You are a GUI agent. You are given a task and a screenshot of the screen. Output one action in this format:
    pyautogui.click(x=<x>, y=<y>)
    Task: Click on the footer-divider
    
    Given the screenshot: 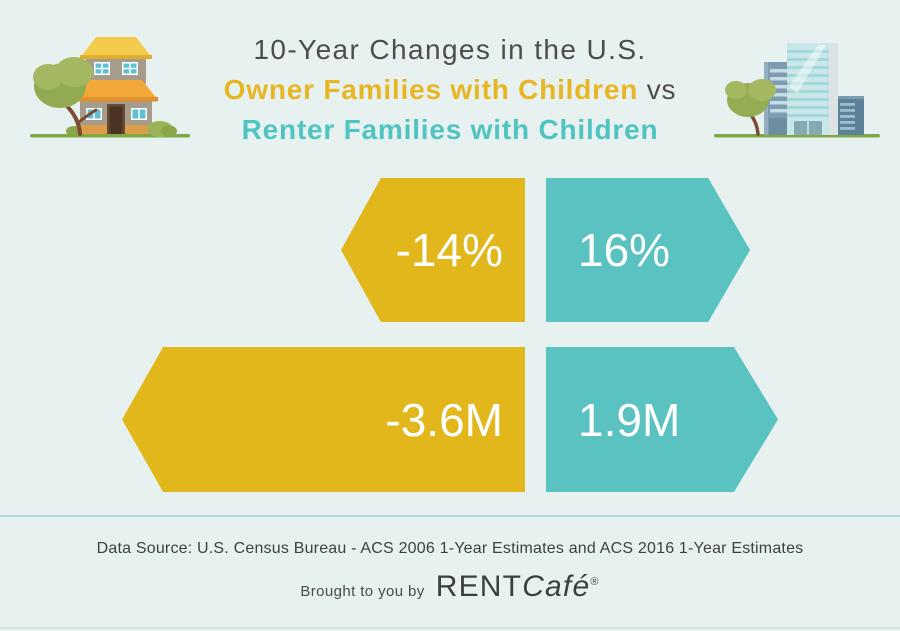 What is the action you would take?
    pyautogui.click(x=450, y=516)
    